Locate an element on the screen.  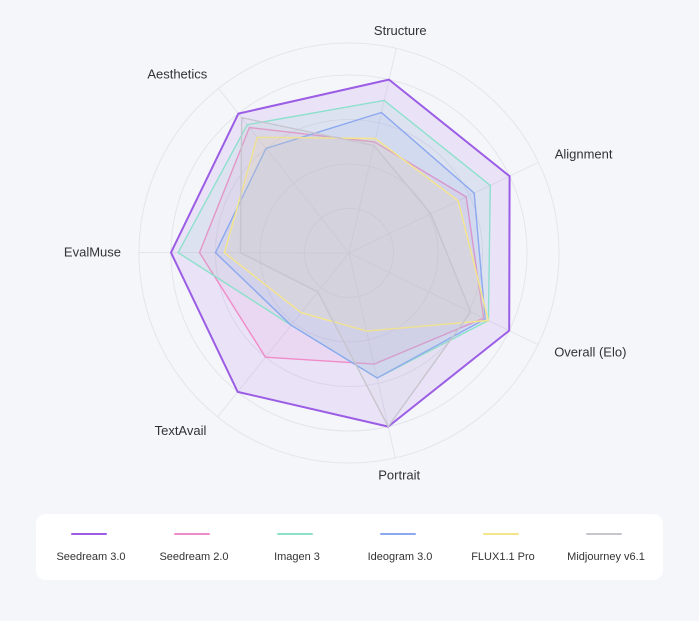
legend-item: Seedream 3.0 is located at coordinates (91, 547).